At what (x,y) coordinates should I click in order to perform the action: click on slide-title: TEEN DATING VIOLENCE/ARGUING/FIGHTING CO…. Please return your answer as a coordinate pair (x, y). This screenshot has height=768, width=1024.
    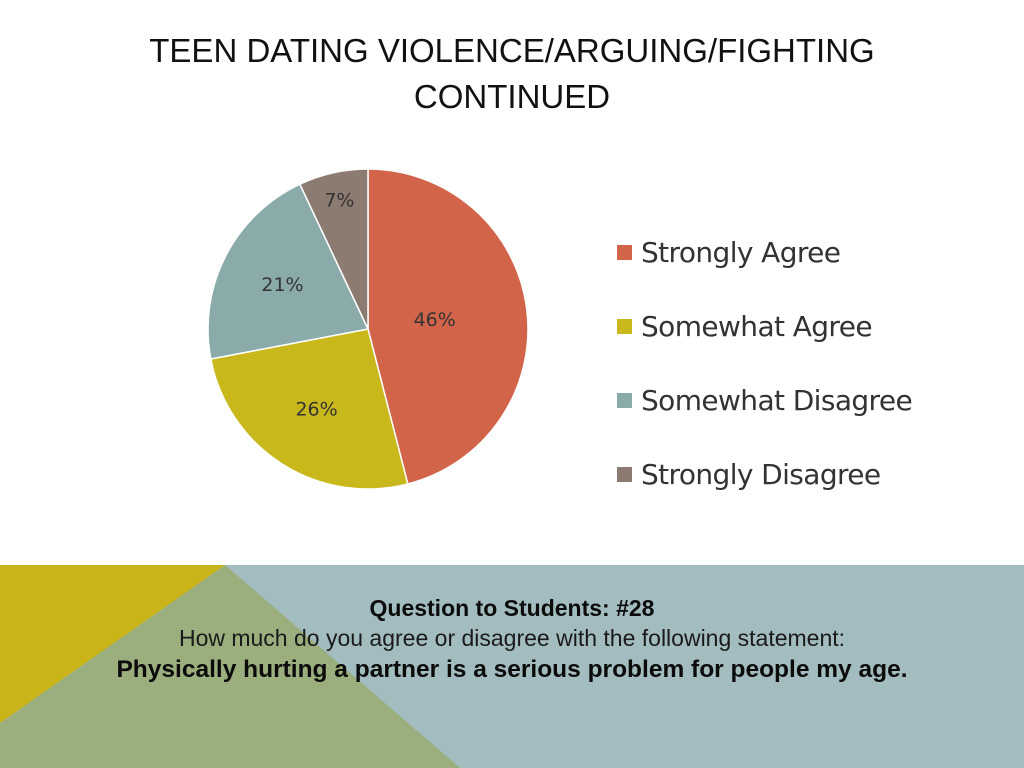
    Looking at the image, I should click on (512, 74).